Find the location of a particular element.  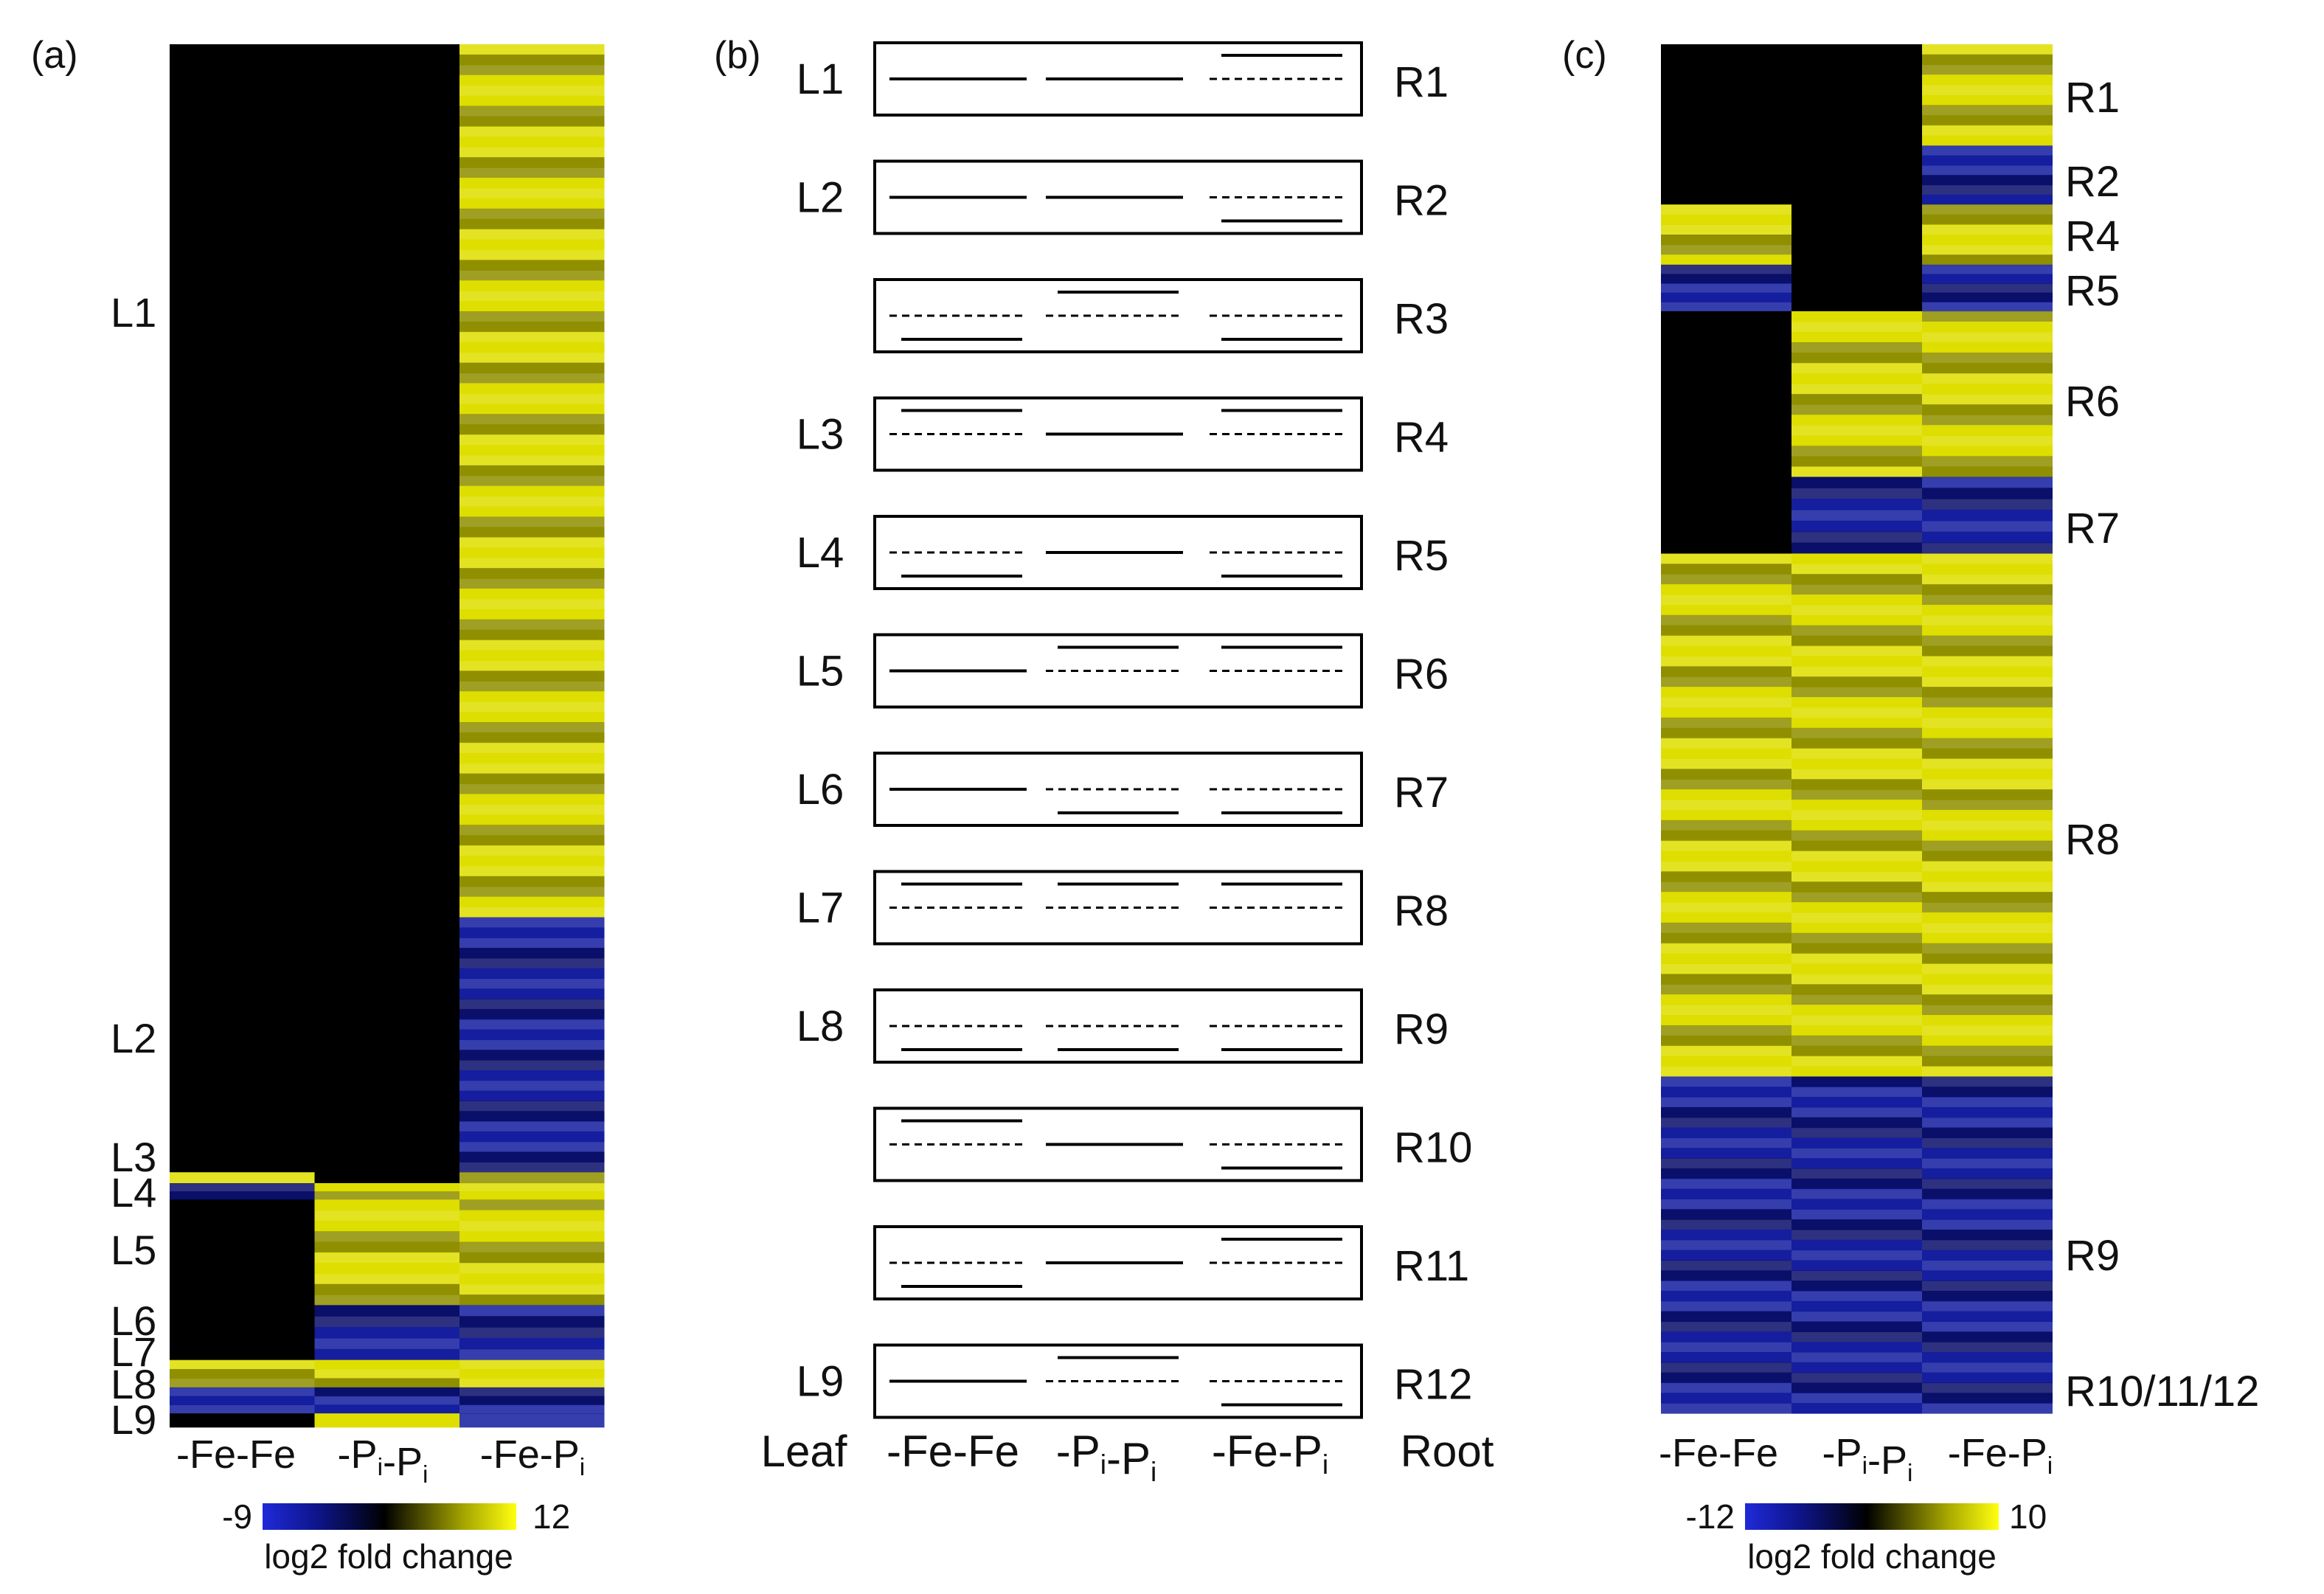

heatmap-cell-L6--Fe-Pi is located at coordinates (532, 1333).